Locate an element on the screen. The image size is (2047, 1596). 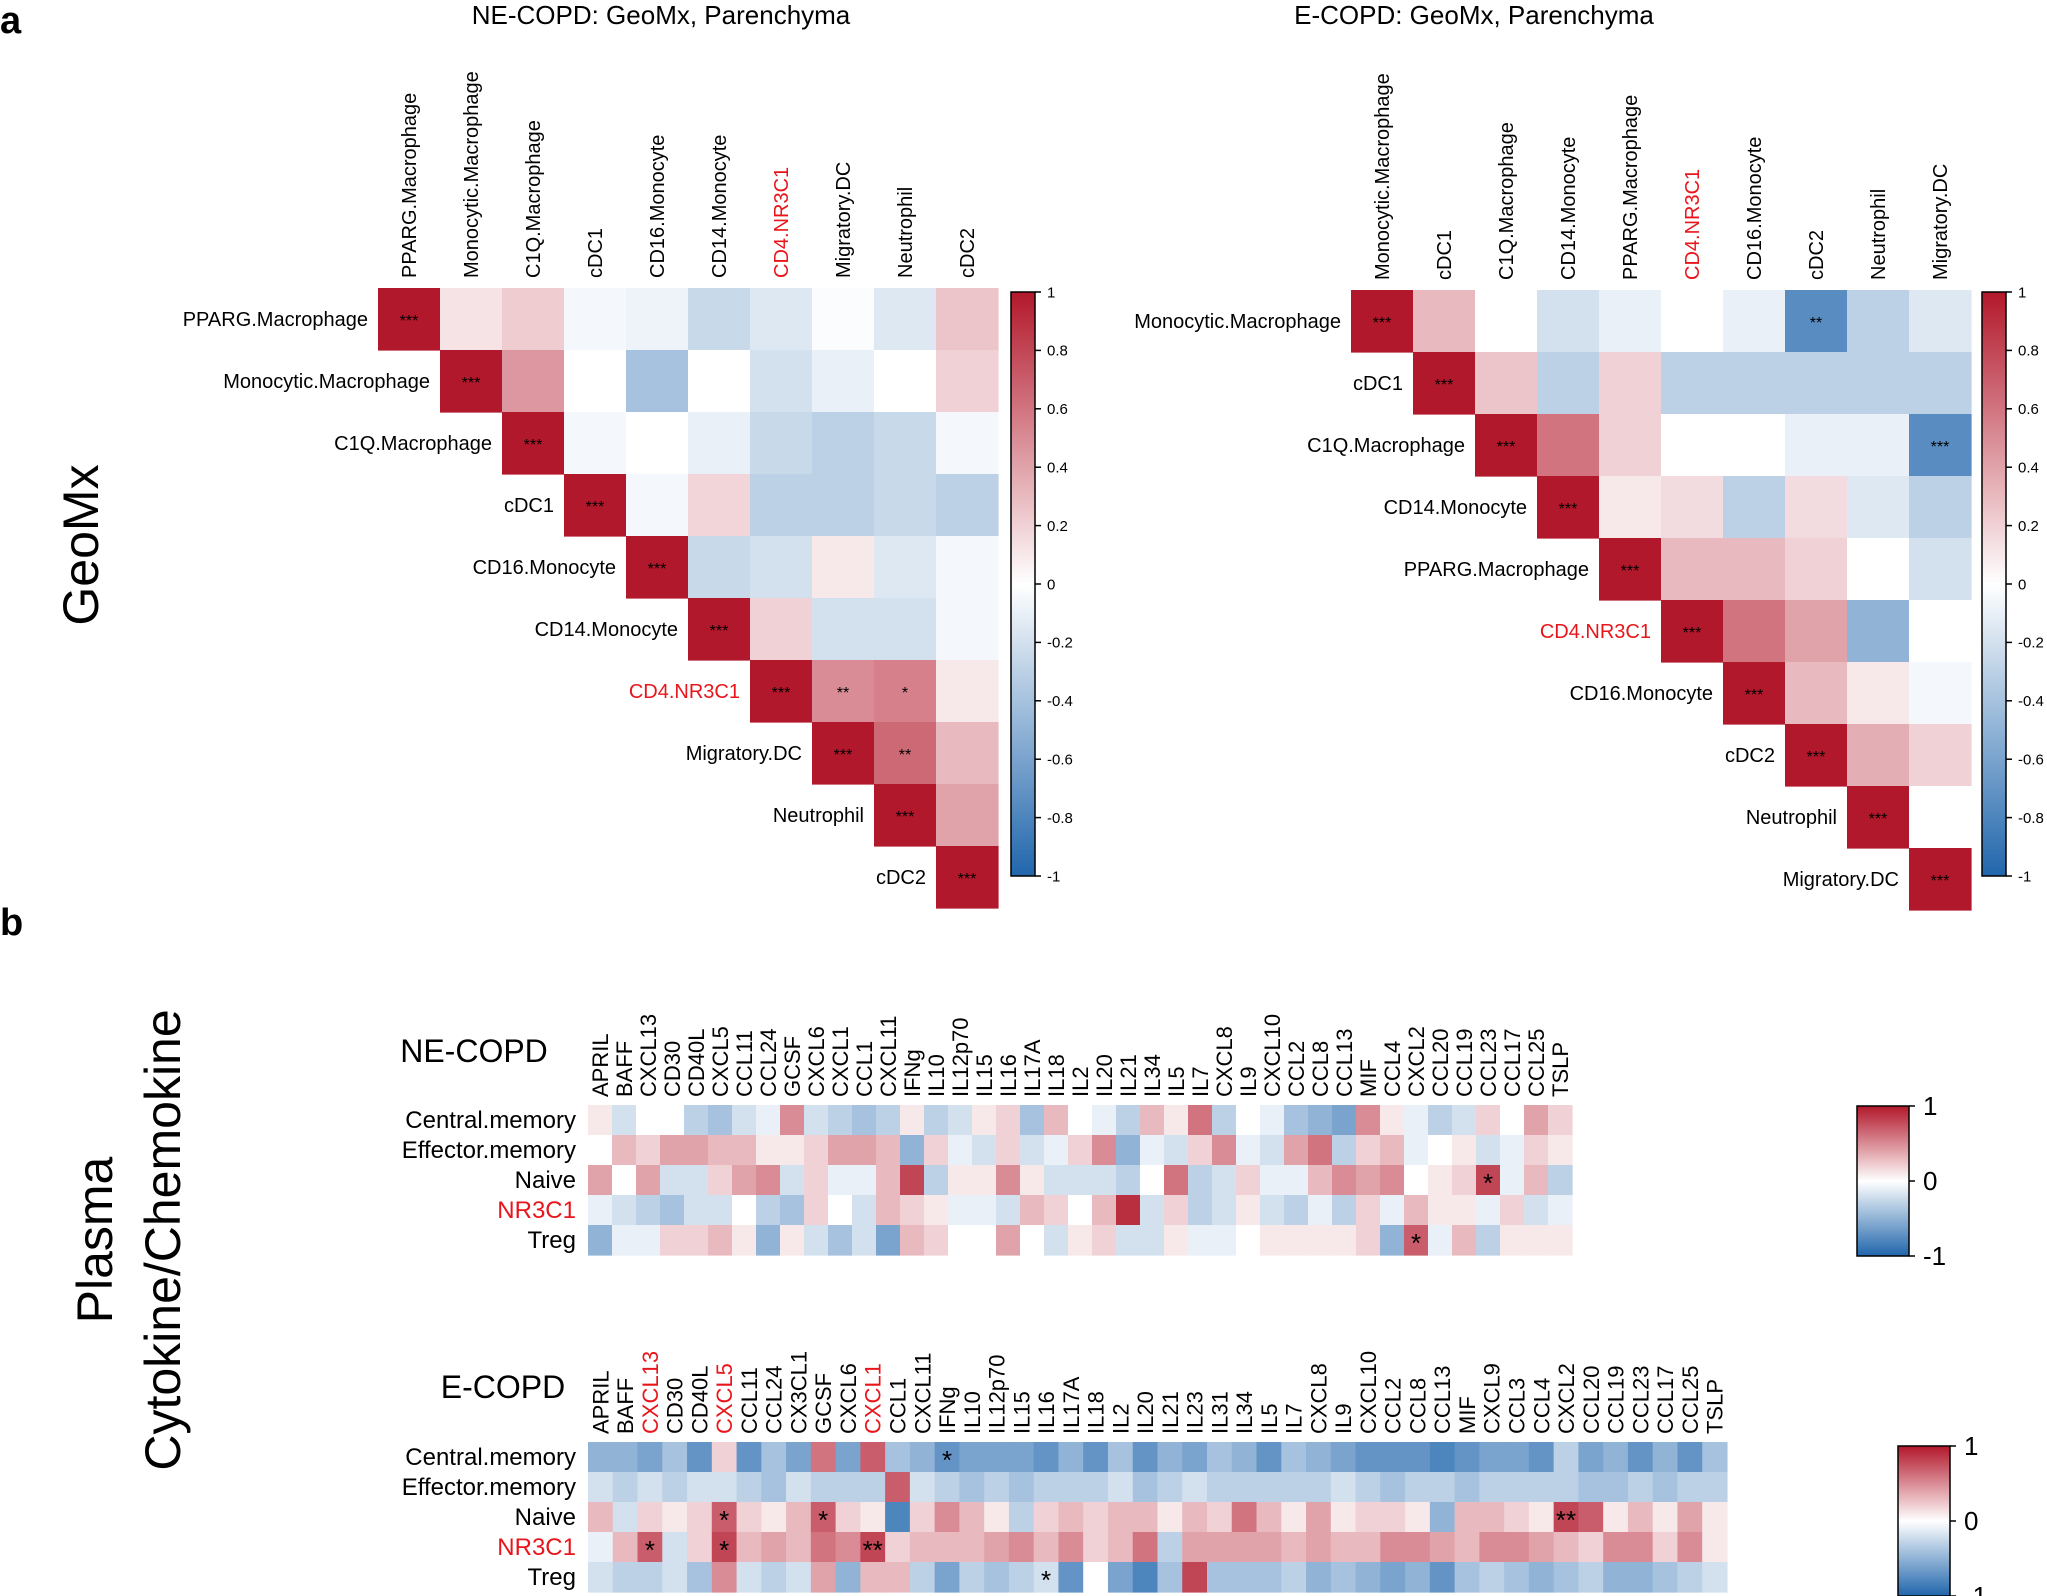
col-label-ccl19: CCL19 is located at coordinates (1616, 1400).